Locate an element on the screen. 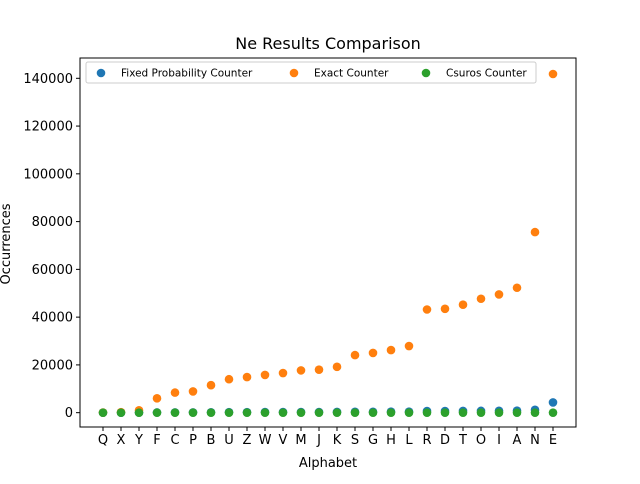 The height and width of the screenshot is (484, 640). x-tick-label: N is located at coordinates (535, 440).